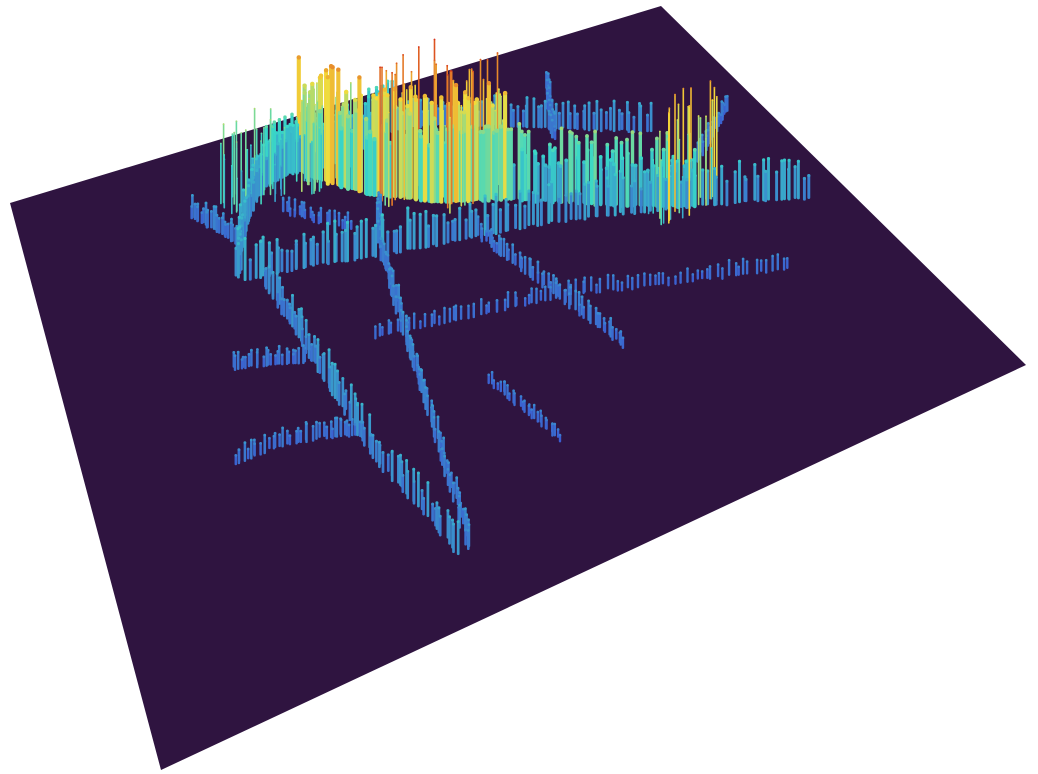  What do you see at coordinates (314, 122) in the screenshot?
I see `peak-spike-18-cap` at bounding box center [314, 122].